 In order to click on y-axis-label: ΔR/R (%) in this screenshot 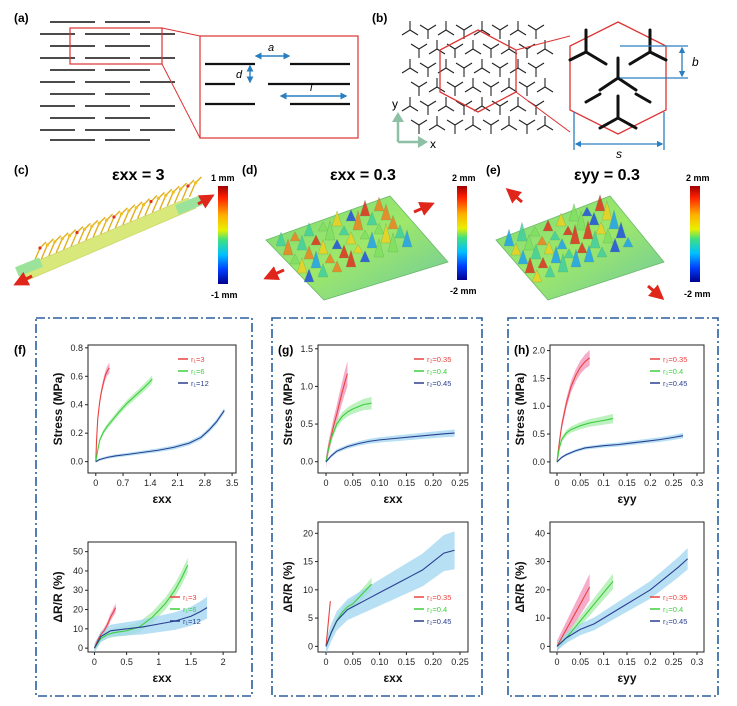, I will do `click(520, 586)`.